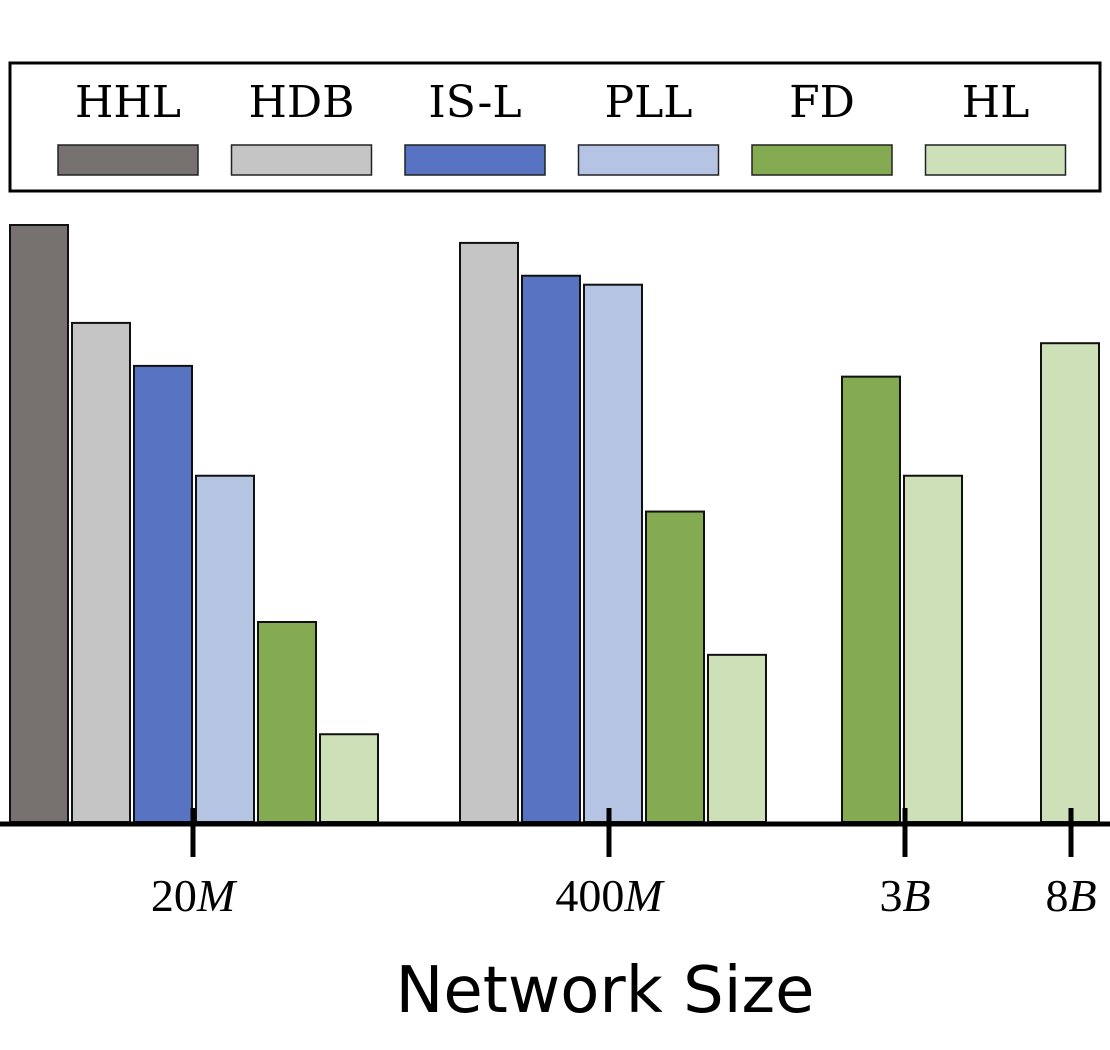 The height and width of the screenshot is (1050, 1110). What do you see at coordinates (822, 102) in the screenshot?
I see `legend-label-fd: FD` at bounding box center [822, 102].